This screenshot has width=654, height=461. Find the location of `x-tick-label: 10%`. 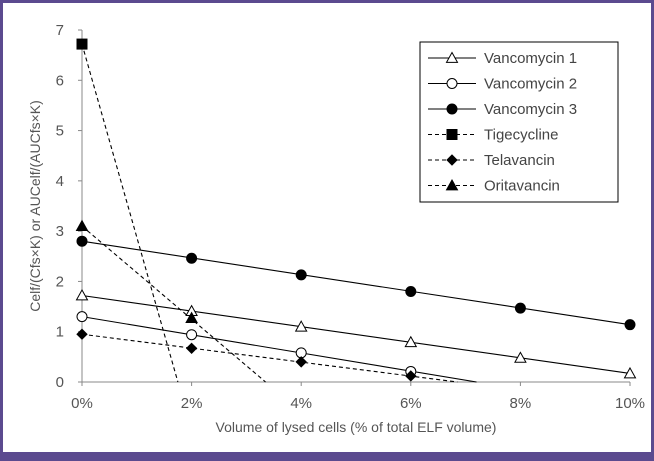

x-tick-label: 10% is located at coordinates (630, 403).